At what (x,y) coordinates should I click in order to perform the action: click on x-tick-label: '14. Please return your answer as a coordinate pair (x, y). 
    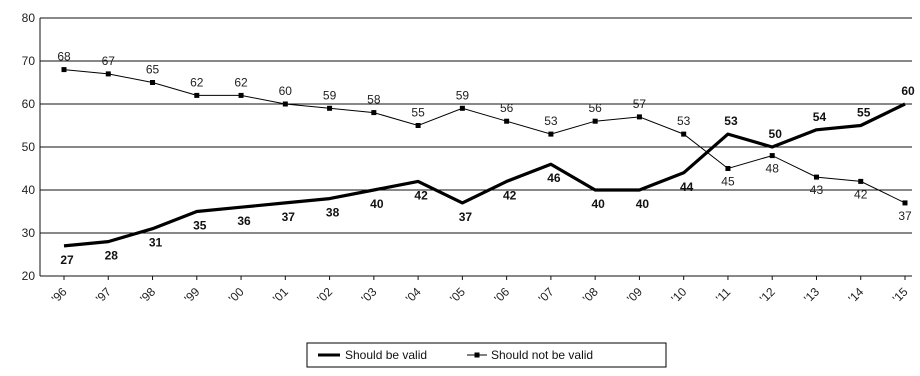
    Looking at the image, I should click on (855, 294).